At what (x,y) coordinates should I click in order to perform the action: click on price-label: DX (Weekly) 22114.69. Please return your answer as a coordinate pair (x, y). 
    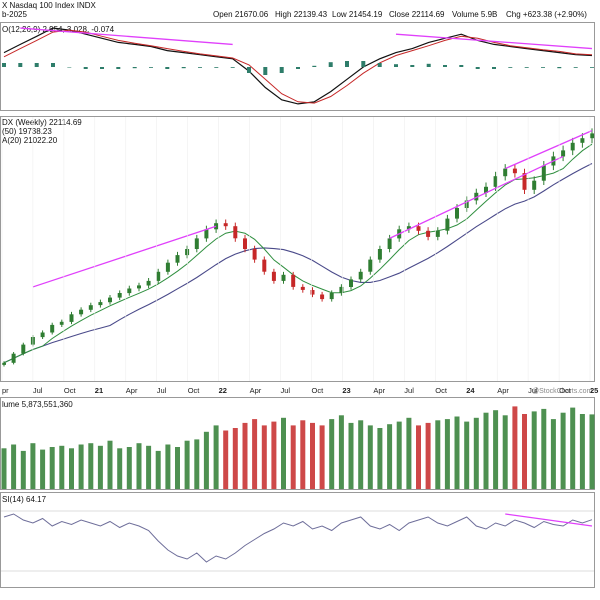
    Looking at the image, I should click on (42, 122).